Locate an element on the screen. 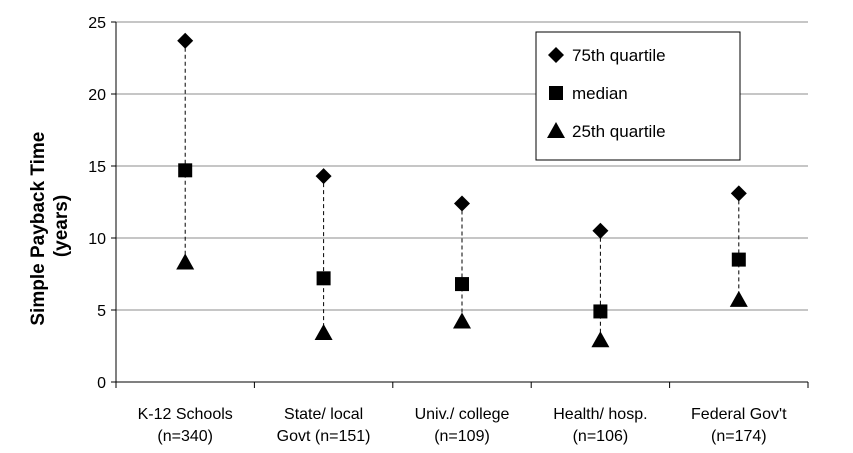  legend-diamond-marker is located at coordinates (556, 55).